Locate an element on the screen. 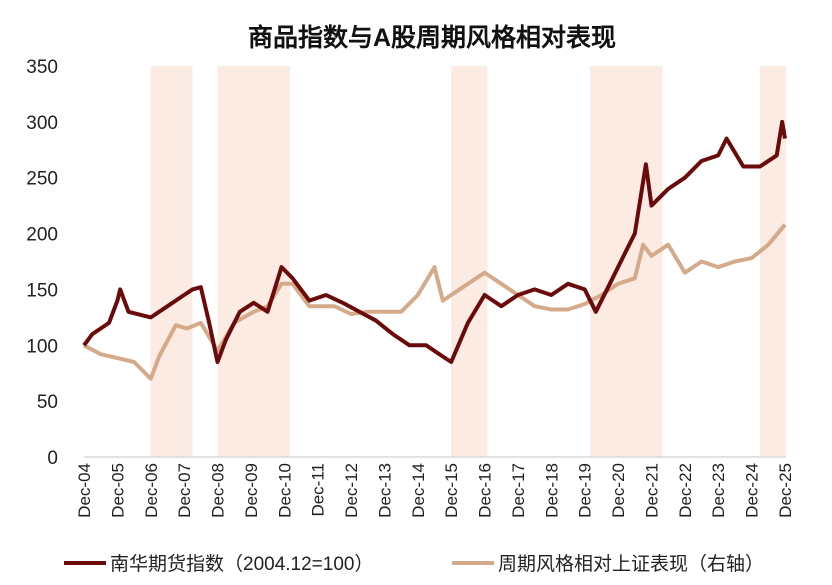 This screenshot has width=832, height=585. x-tick-label: Dec-16 is located at coordinates (485, 490).